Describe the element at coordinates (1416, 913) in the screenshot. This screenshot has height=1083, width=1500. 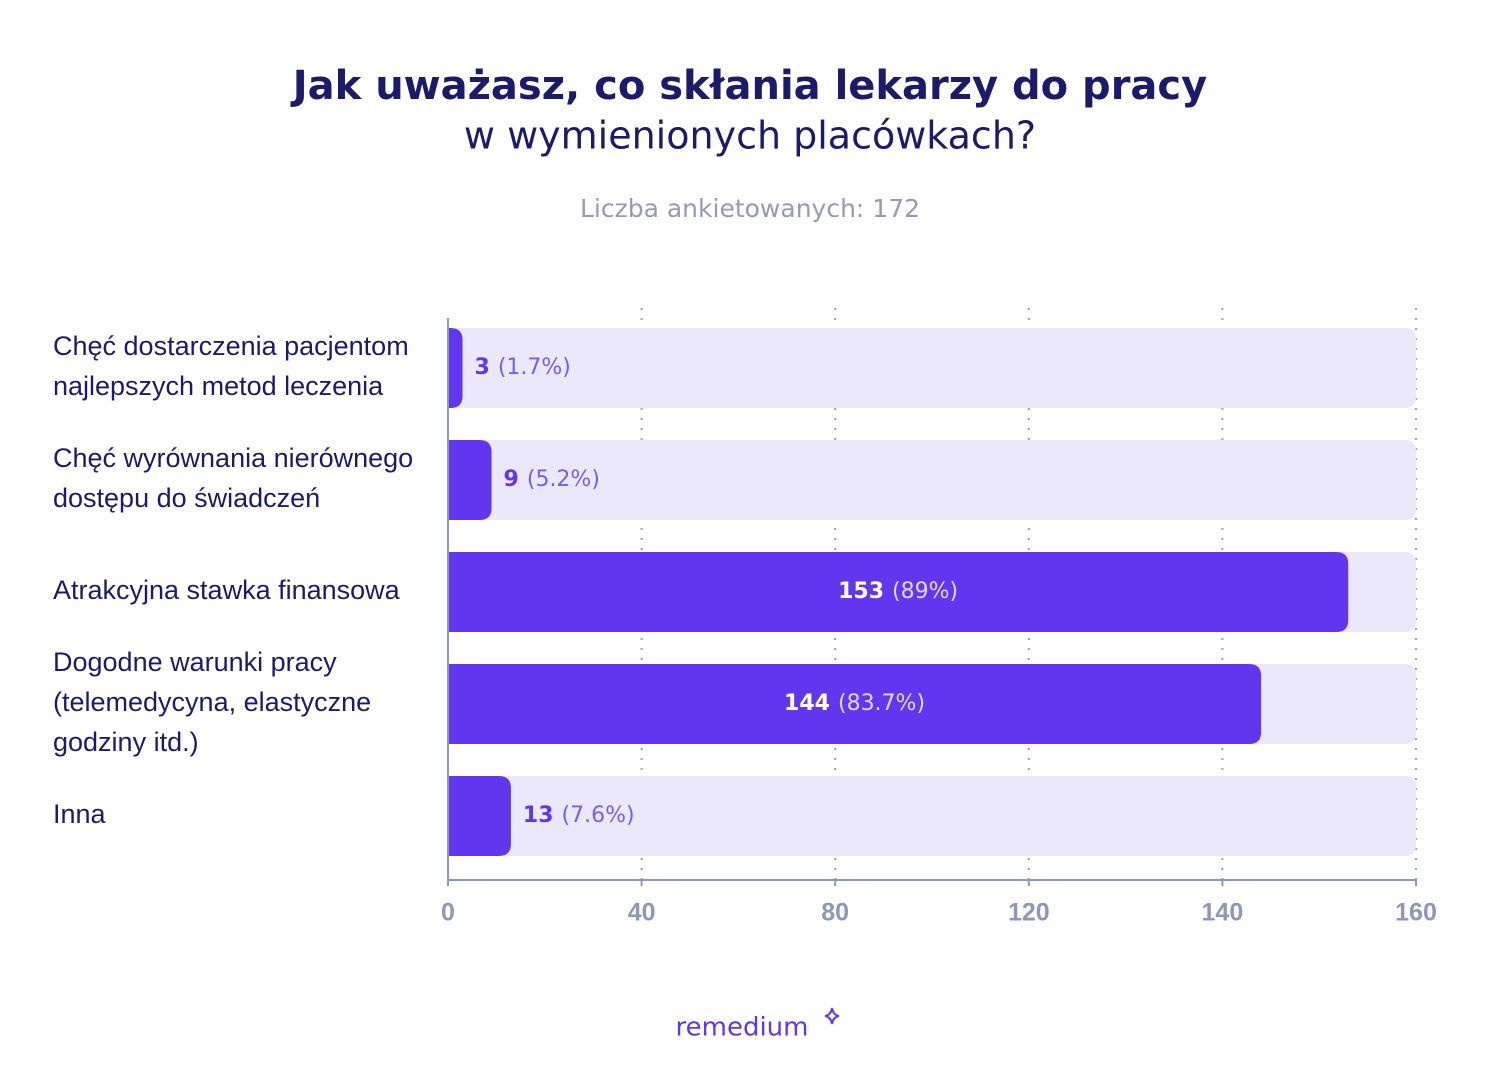
I see `x-tick-label: 160` at that location.